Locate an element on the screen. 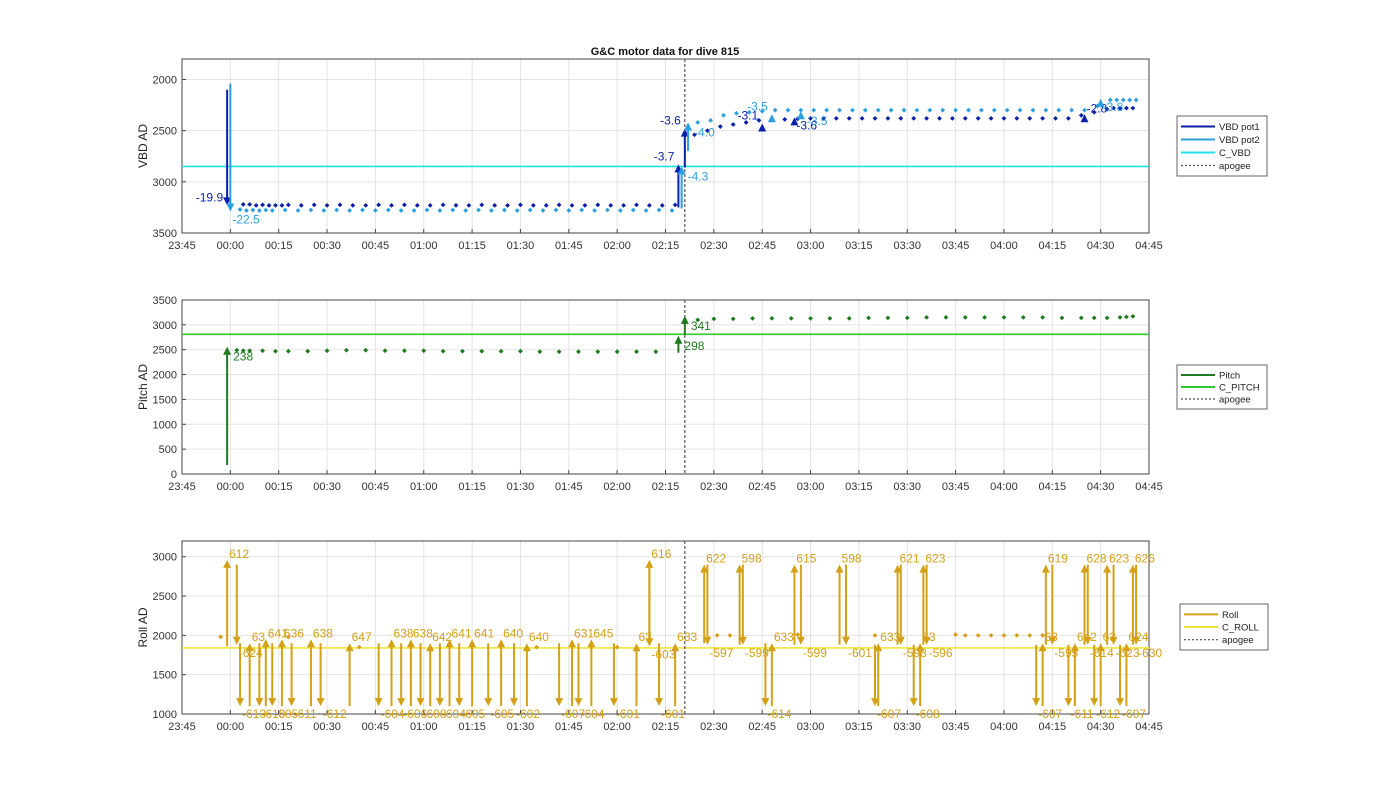 Image resolution: width=1400 pixels, height=802 pixels. x-tick-label: 03:15 is located at coordinates (859, 727).